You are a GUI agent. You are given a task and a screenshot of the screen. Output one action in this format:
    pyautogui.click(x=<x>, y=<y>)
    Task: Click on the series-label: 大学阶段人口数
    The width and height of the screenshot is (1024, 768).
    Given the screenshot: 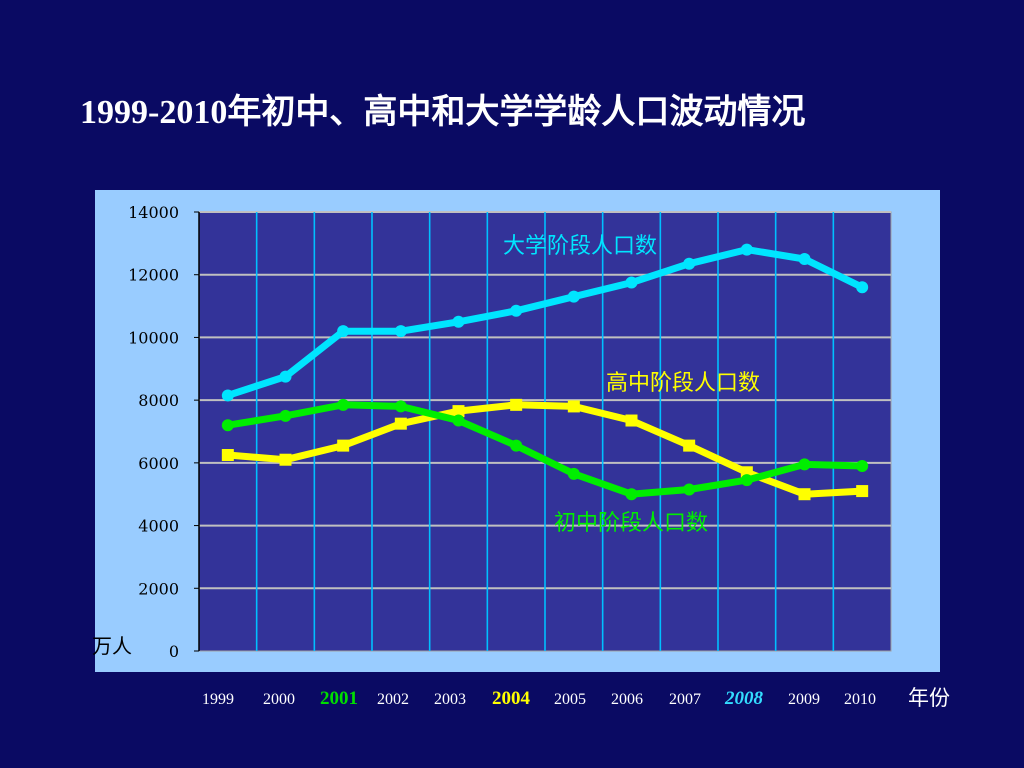 What is the action you would take?
    pyautogui.click(x=580, y=246)
    